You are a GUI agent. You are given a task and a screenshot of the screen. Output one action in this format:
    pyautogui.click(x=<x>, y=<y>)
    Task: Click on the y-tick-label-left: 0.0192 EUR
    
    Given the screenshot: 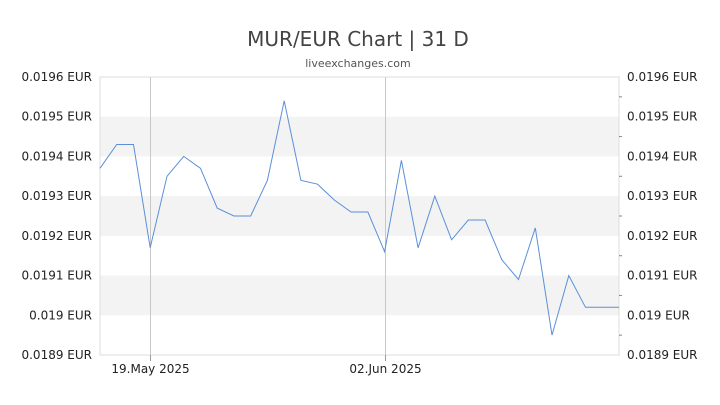 What is the action you would take?
    pyautogui.click(x=56, y=236)
    